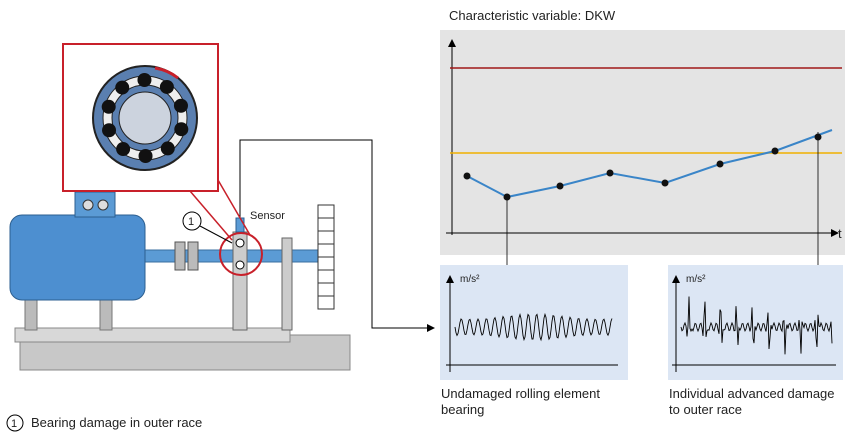 The height and width of the screenshot is (435, 850). What do you see at coordinates (840, 233) in the screenshot?
I see `axis-label: t` at bounding box center [840, 233].